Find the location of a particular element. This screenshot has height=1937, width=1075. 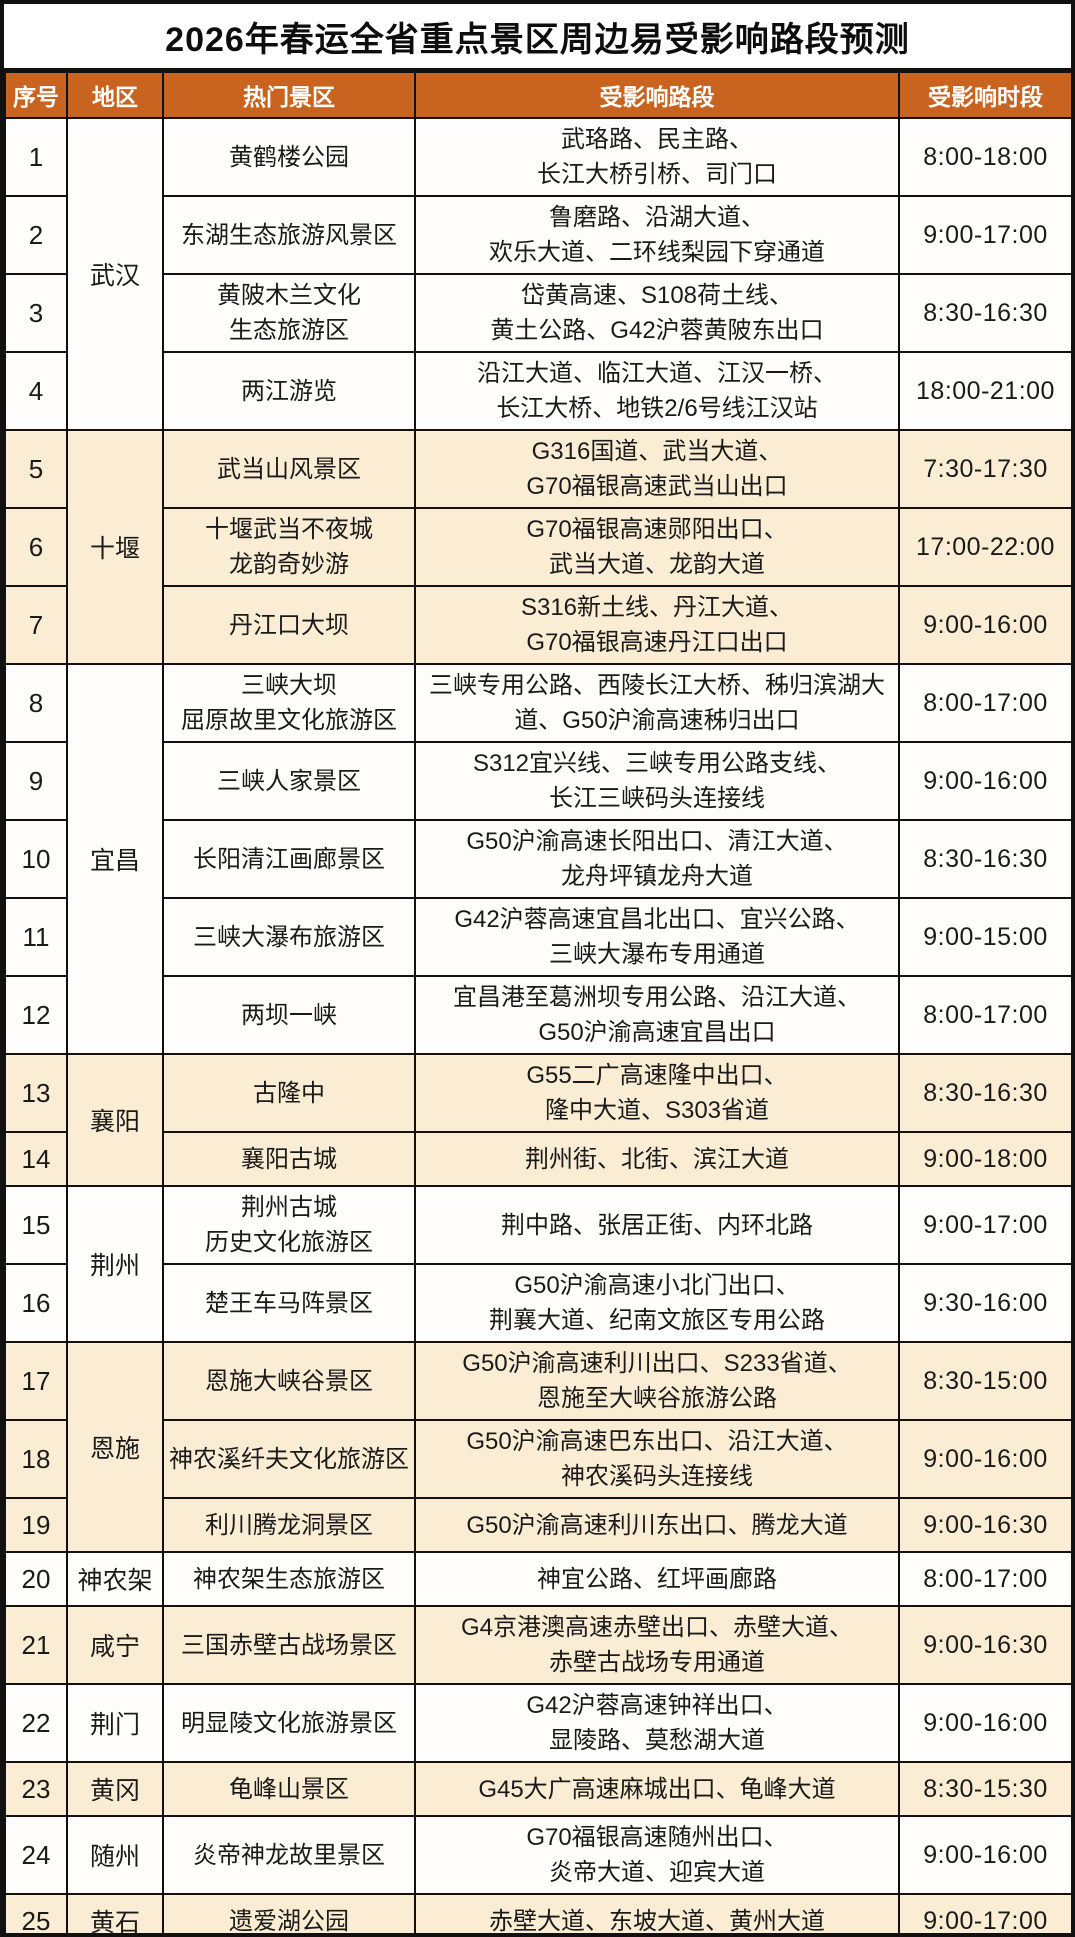

spot-cell: 丹江口大坝 is located at coordinates (289, 625).